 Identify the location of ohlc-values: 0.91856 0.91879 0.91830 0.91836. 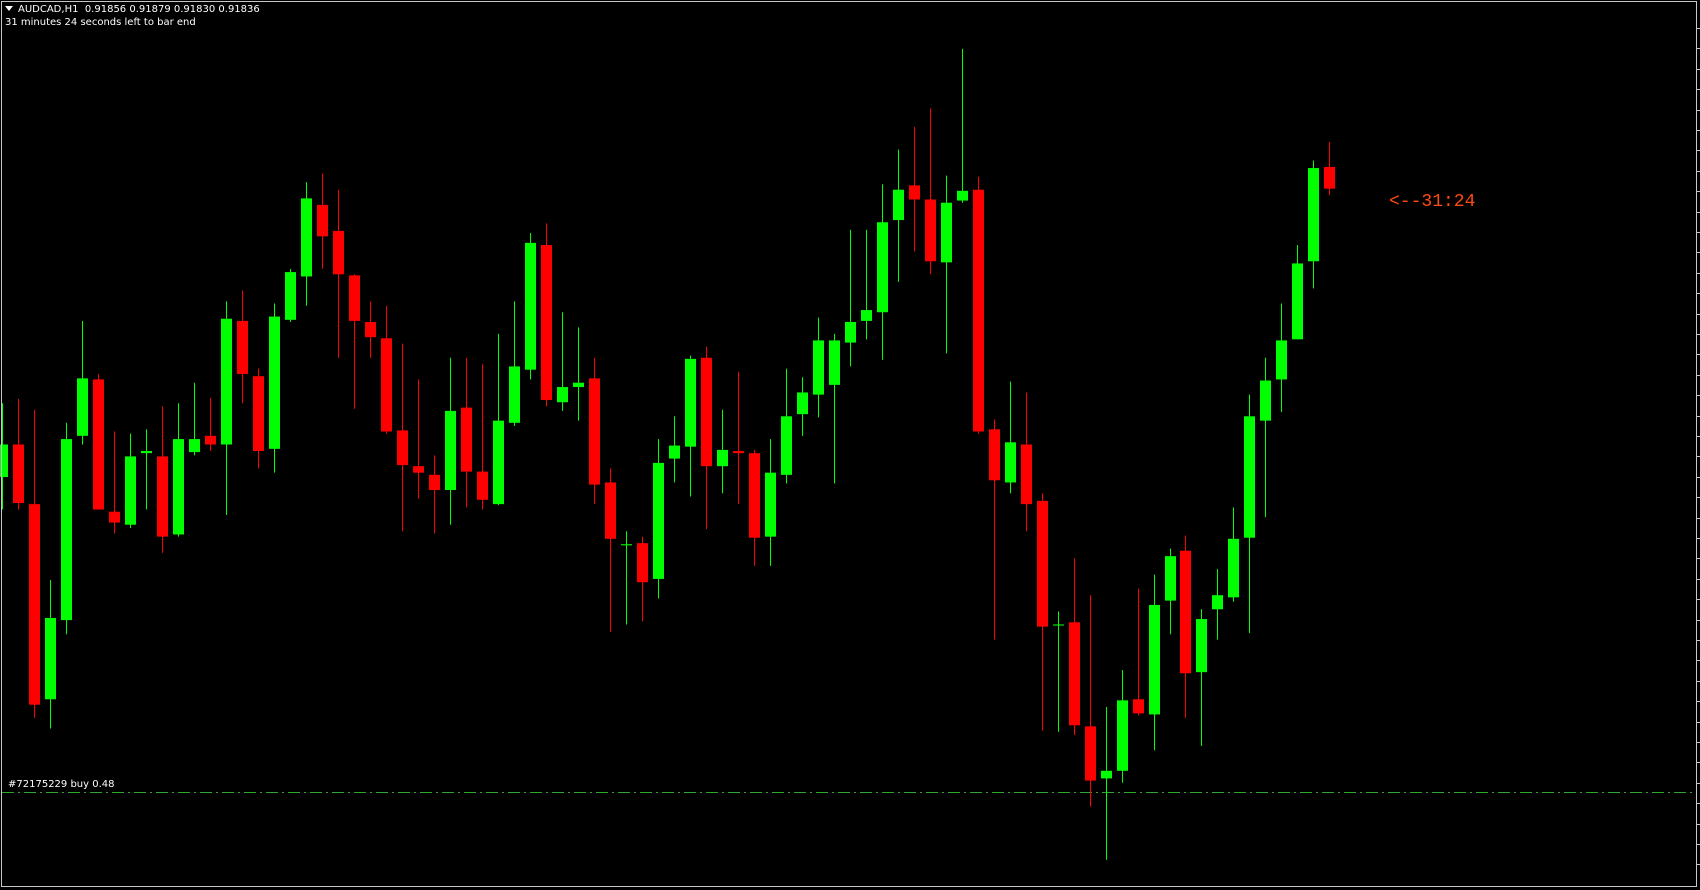
(172, 9).